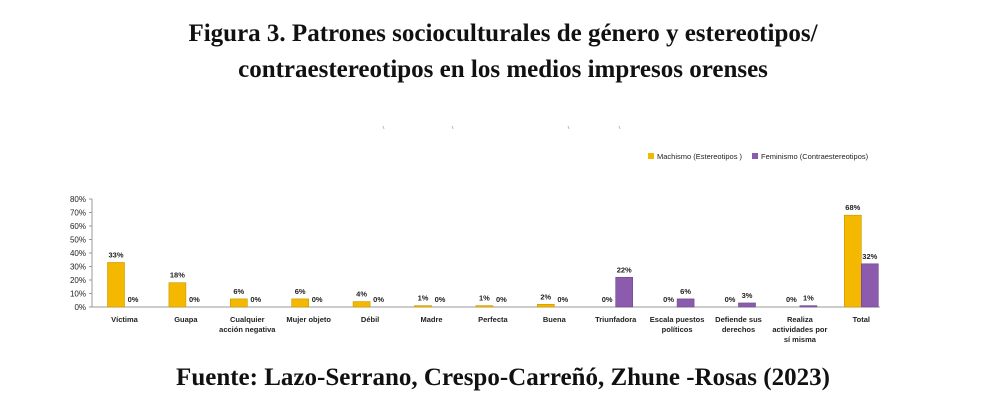 The height and width of the screenshot is (412, 1006). Describe the element at coordinates (800, 339) in the screenshot. I see `x-tick-label: sí misma` at that location.